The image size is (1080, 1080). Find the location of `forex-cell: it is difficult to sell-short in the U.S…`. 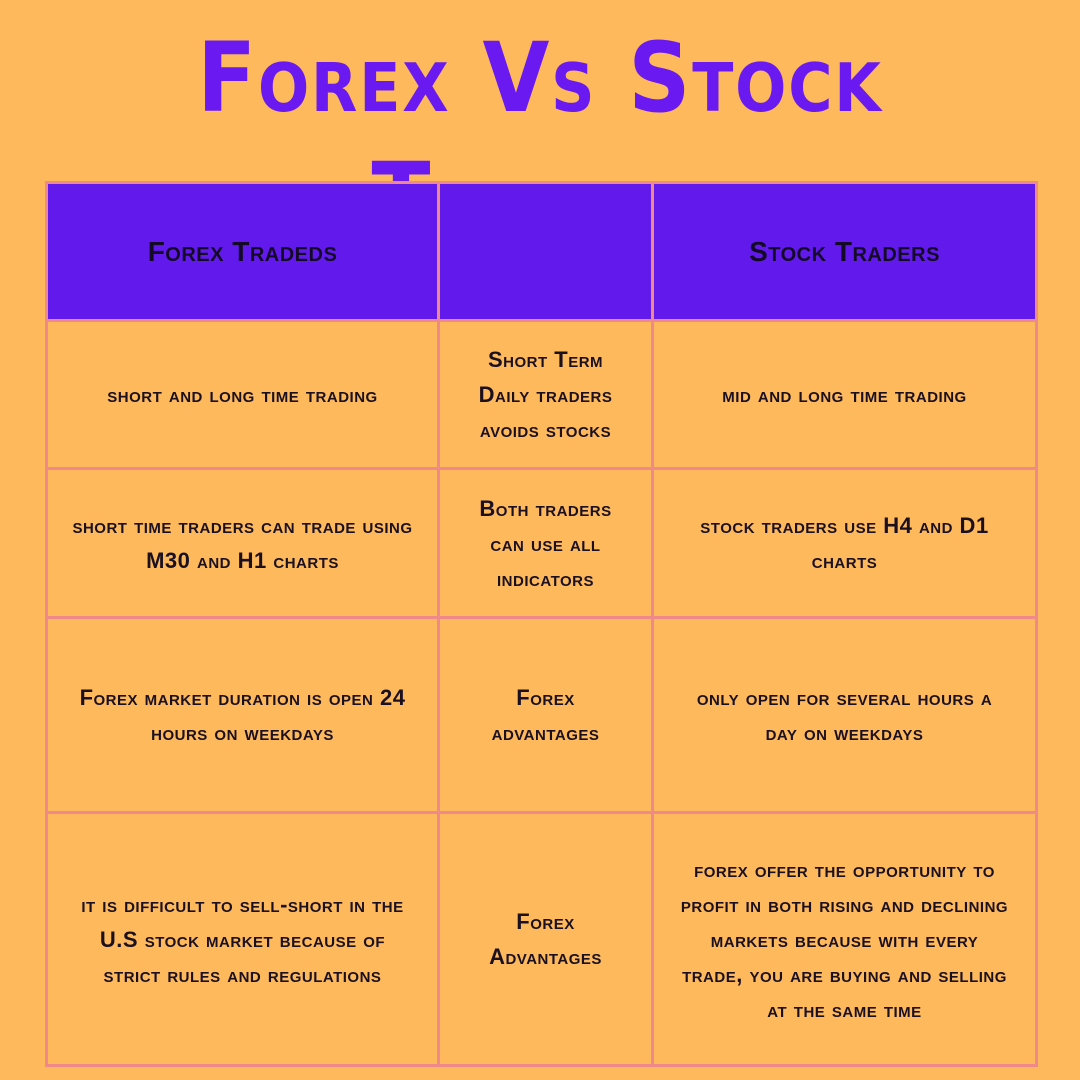

forex-cell: it is difficult to sell-short in the U.S… is located at coordinates (242, 939).